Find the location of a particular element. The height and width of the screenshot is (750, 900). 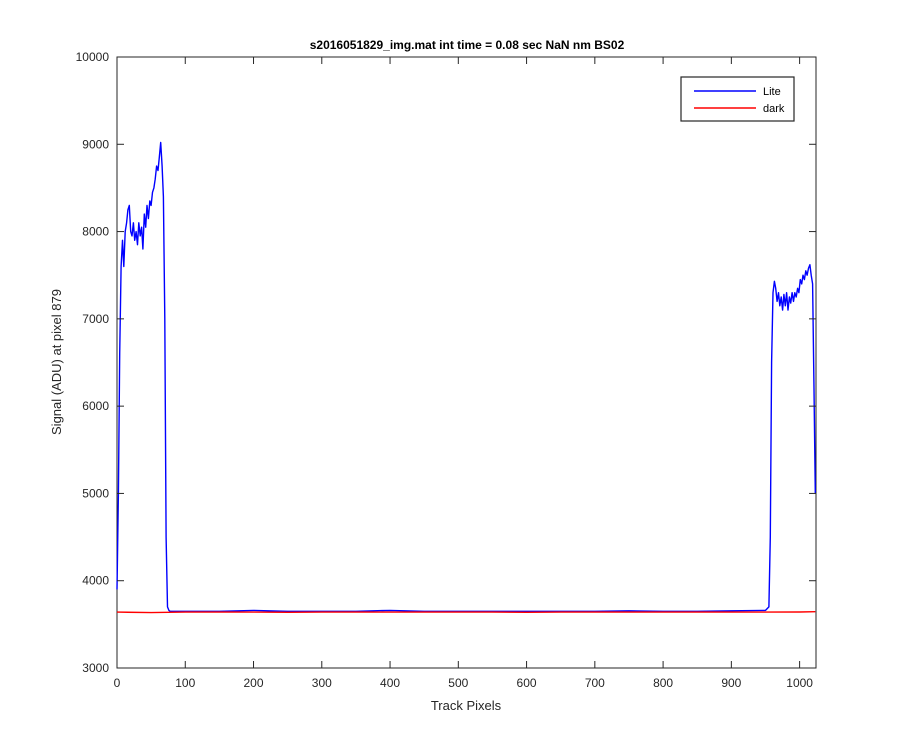

y-axis-label: Signal (ADU) at pixel 879 is located at coordinates (56, 362).